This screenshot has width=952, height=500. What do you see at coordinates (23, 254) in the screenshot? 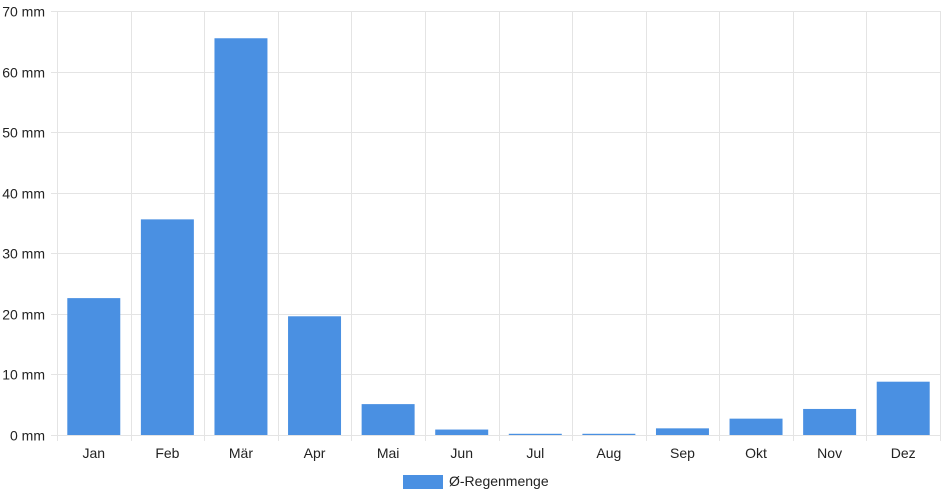
I see `y-tick-label: 30 mm` at bounding box center [23, 254].